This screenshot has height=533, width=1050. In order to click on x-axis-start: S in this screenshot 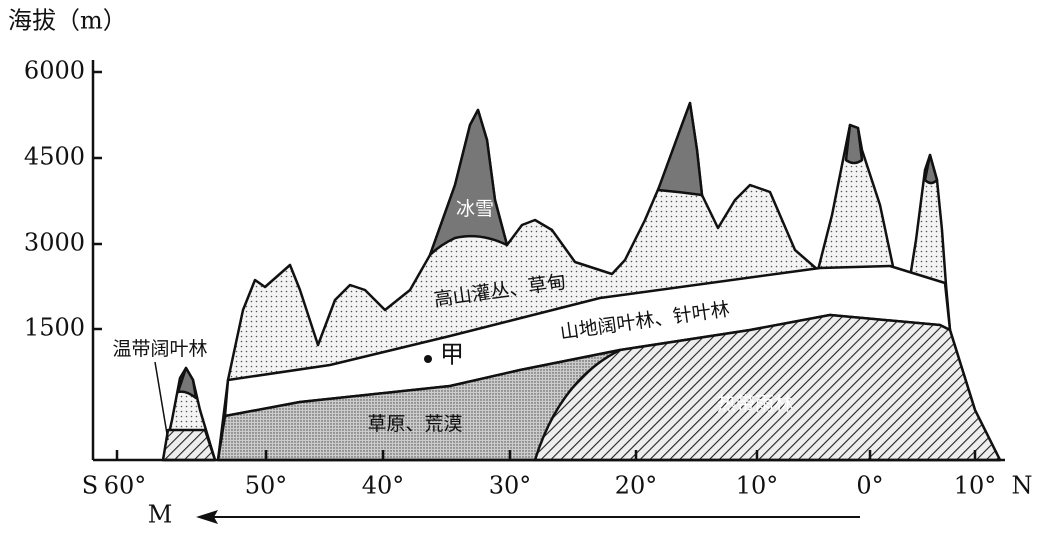, I will do `click(90, 486)`.